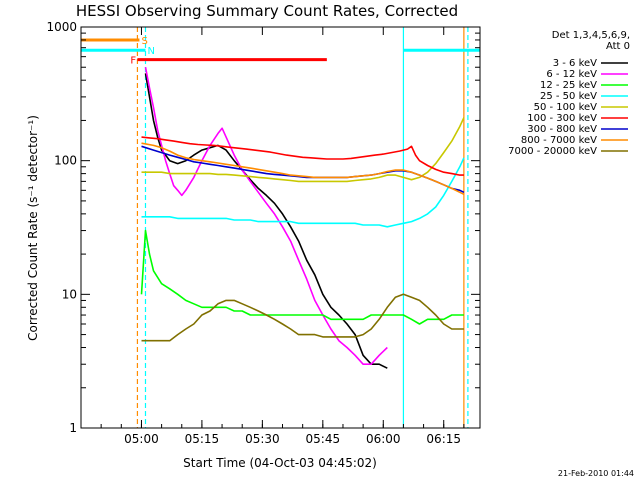 The width and height of the screenshot is (640, 484). I want to click on x-tick-label-1: 05:00, so click(141, 439).